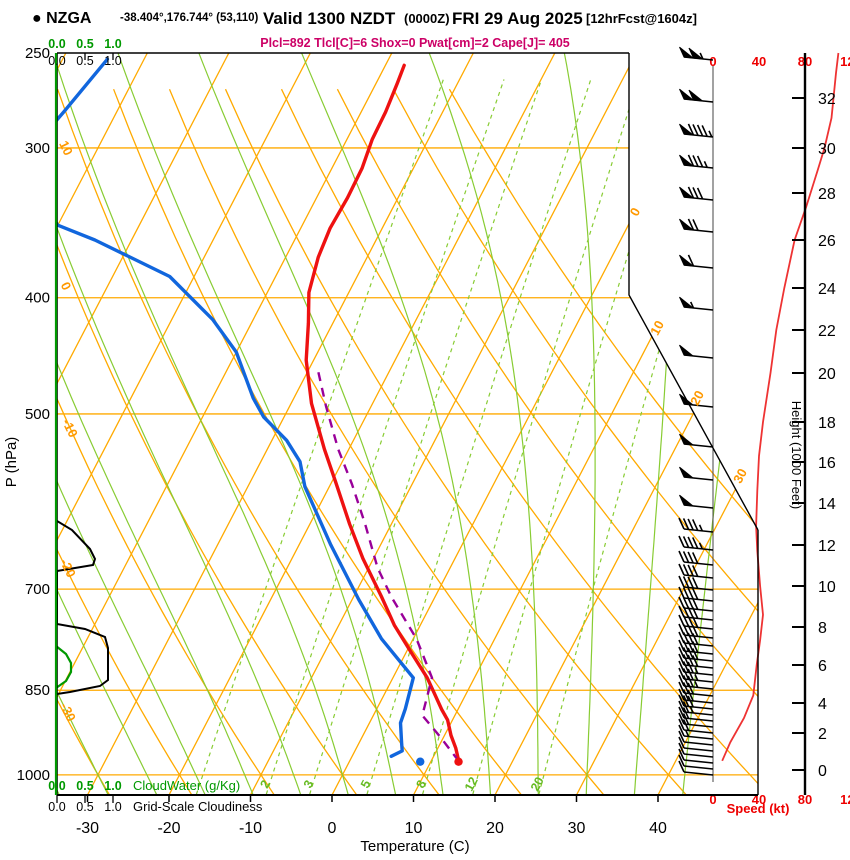 The height and width of the screenshot is (860, 850). What do you see at coordinates (112, 61) in the screenshot?
I see `cloudiness-scale-label: 1.0` at bounding box center [112, 61].